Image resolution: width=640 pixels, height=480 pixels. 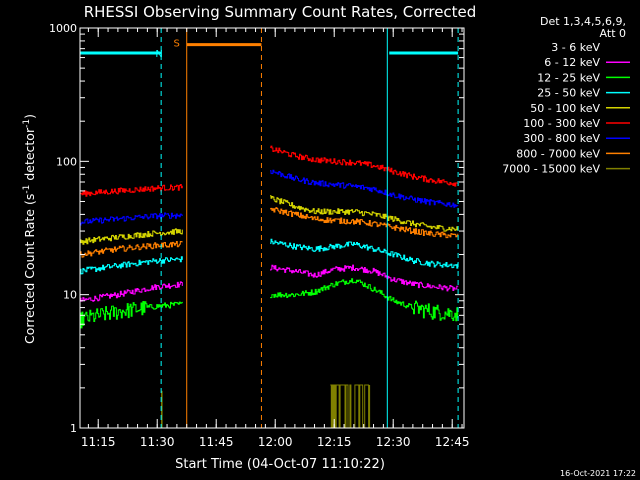 I want to click on x-tick-label-1145: 11:45, so click(x=216, y=442).